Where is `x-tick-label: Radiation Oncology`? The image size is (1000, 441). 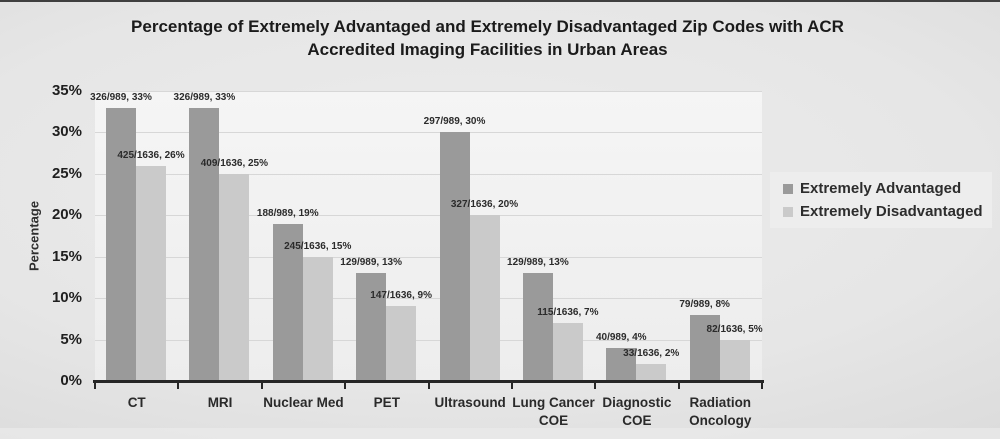
x-tick-label: Radiation Oncology is located at coordinates (720, 411).